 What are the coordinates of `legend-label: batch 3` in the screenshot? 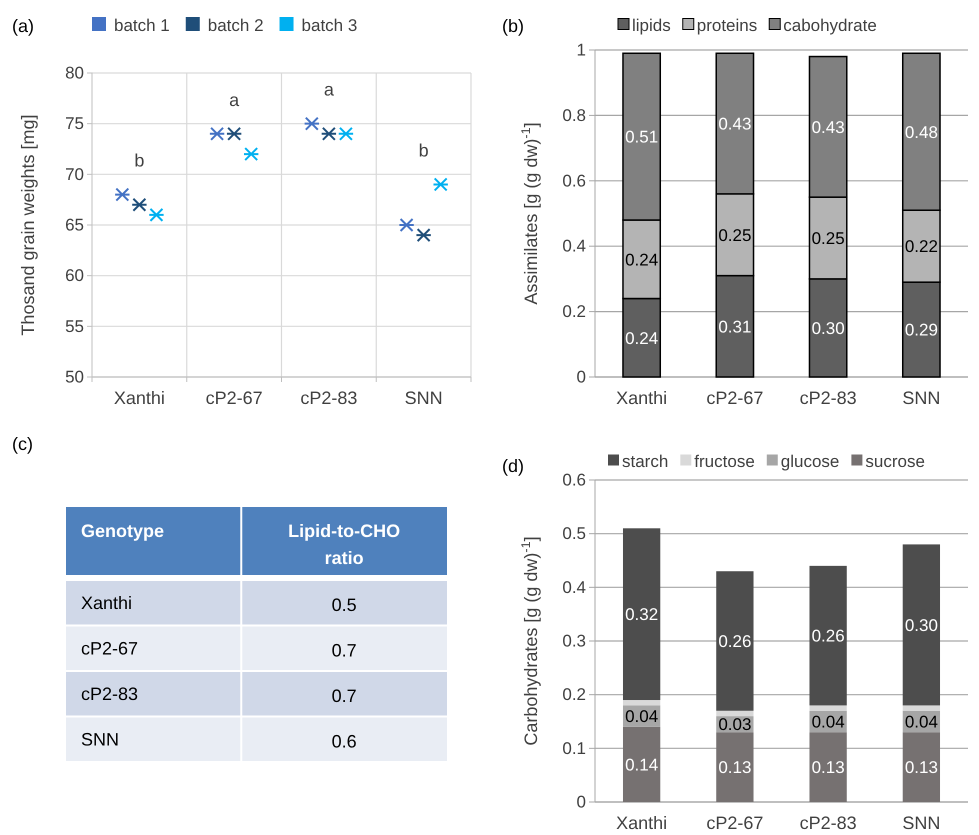 It's located at (330, 25).